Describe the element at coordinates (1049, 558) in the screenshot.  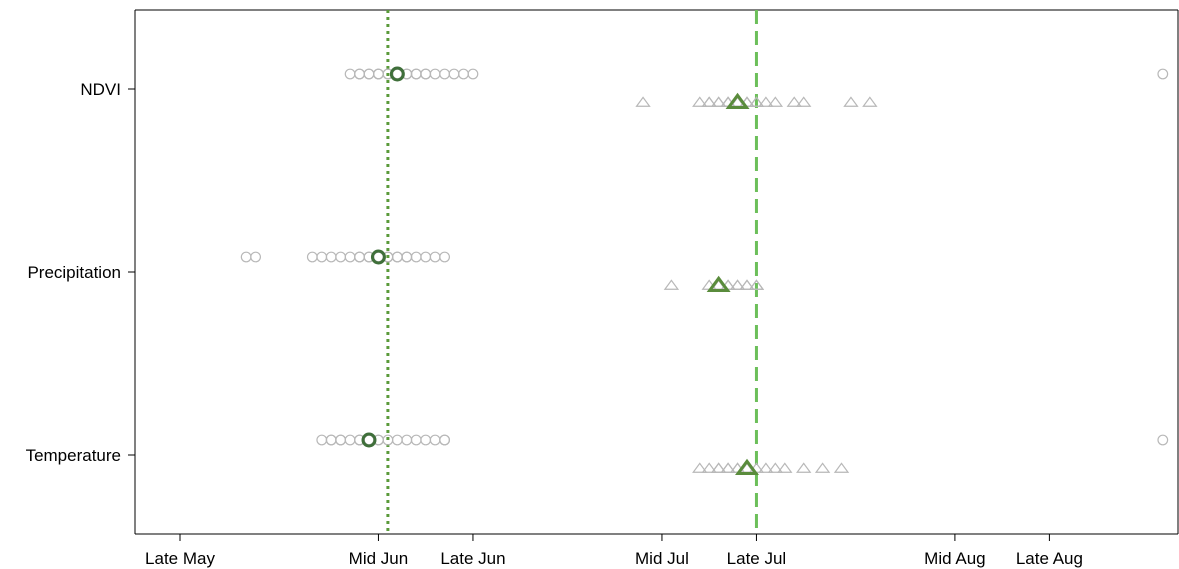
I see `x-tick-label: Late Aug` at that location.